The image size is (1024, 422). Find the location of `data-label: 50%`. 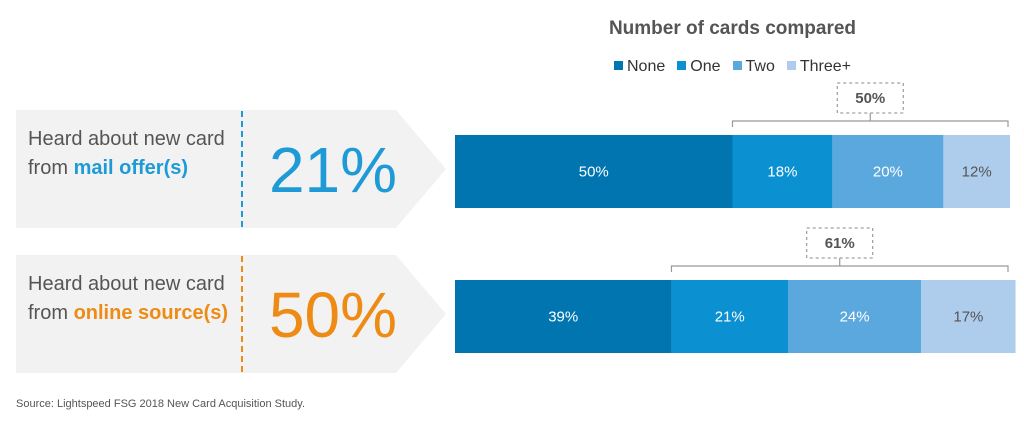

data-label: 50% is located at coordinates (594, 172).